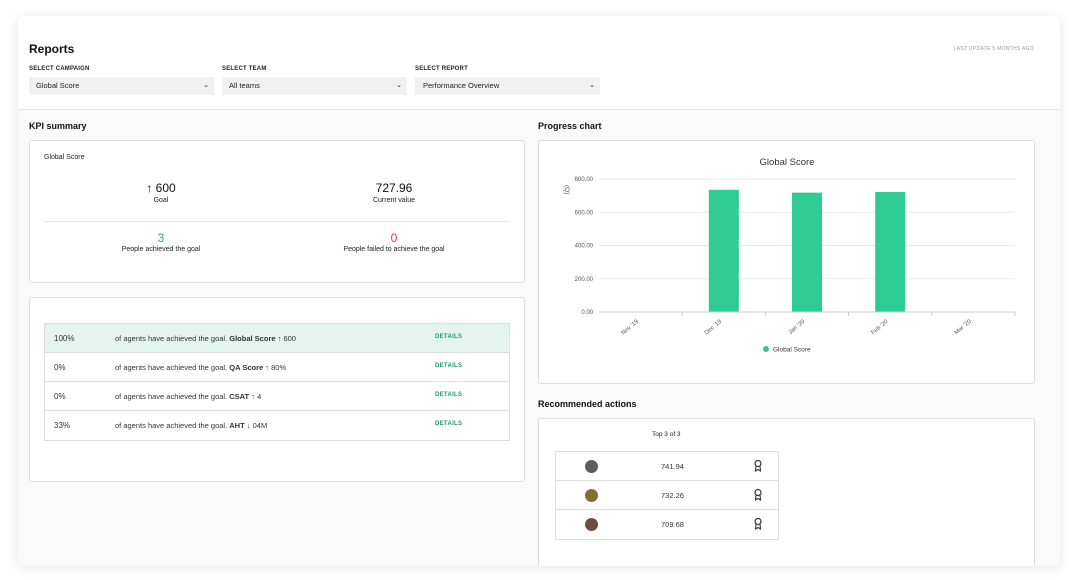  I want to click on goal-target: ↑ 80%, so click(276, 367).